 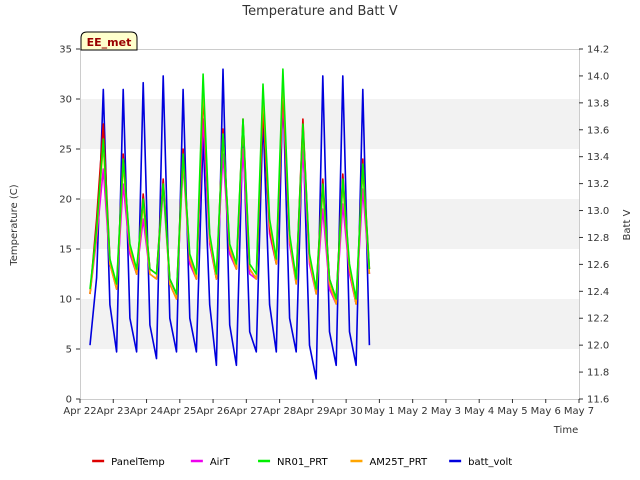 What do you see at coordinates (14, 225) in the screenshot?
I see `y-axis-title: Temperature (C)` at bounding box center [14, 225].